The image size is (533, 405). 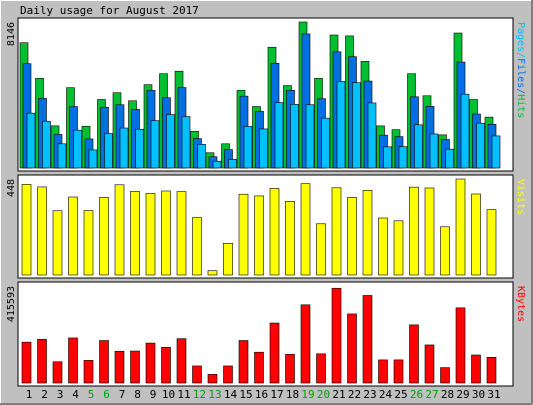 I want to click on x-tick-label-day-31: 31, so click(x=493, y=394).